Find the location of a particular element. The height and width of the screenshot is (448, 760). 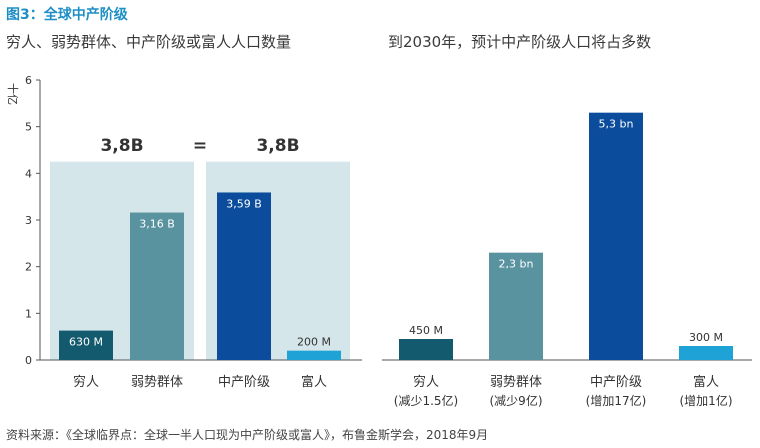

annotation-equals: = is located at coordinates (200, 146).